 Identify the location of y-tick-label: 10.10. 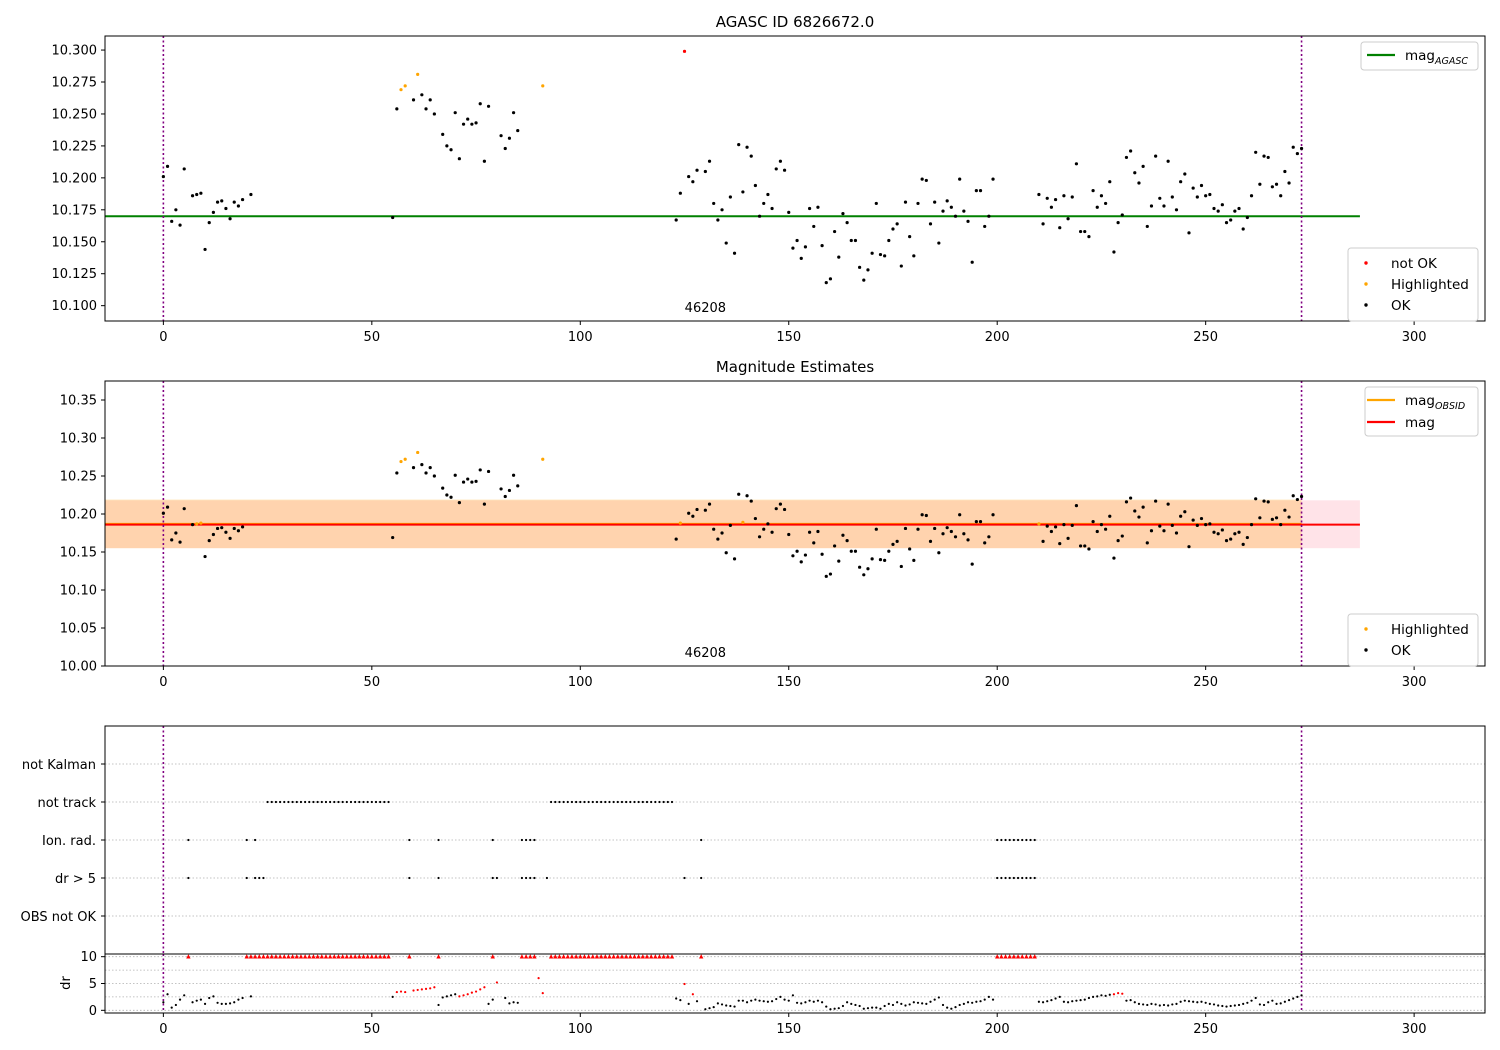
(78, 591).